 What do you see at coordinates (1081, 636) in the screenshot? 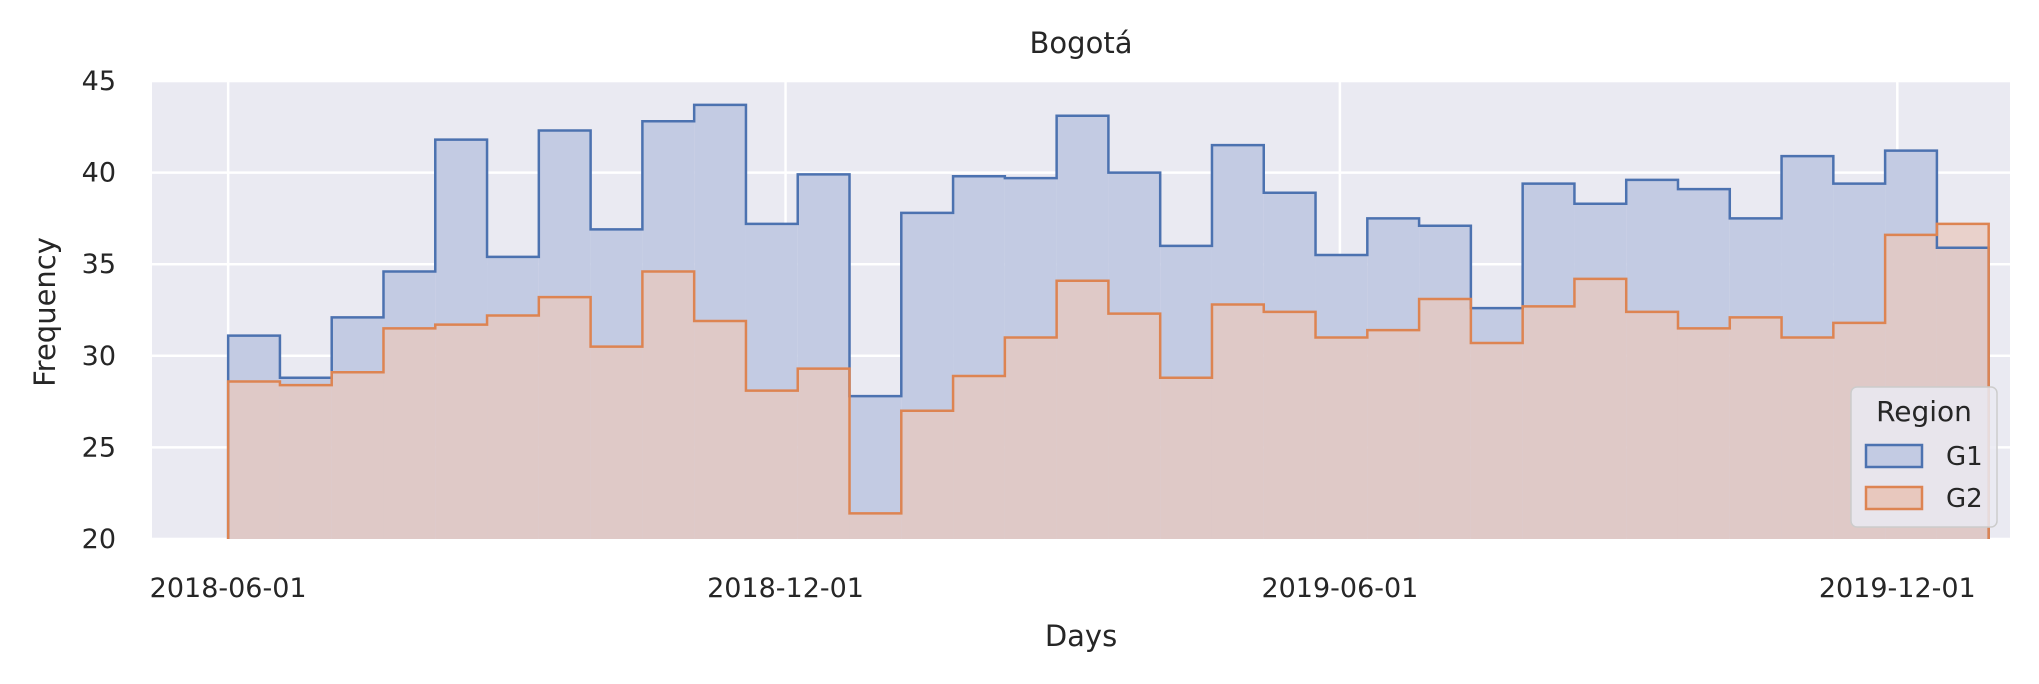
I see `x-axis-title: Days` at bounding box center [1081, 636].